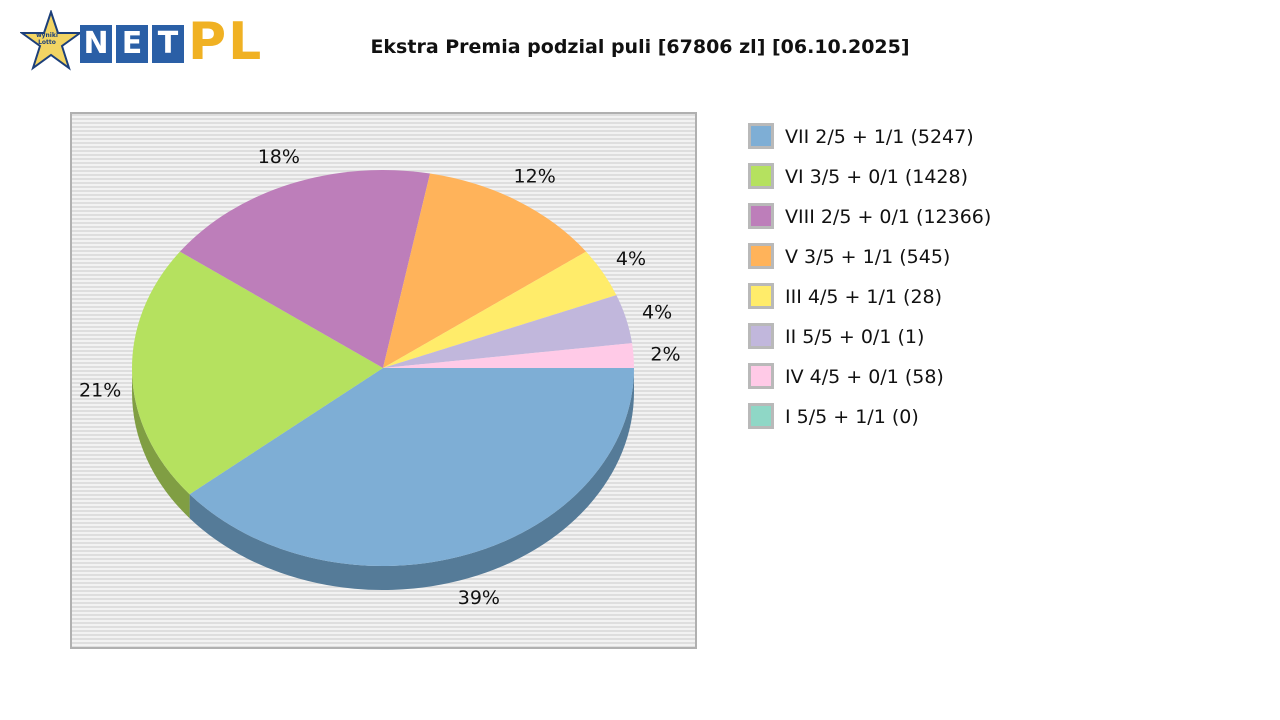  I want to click on legend-label: VII 2/5 + 1/1 (5247), so click(879, 137).